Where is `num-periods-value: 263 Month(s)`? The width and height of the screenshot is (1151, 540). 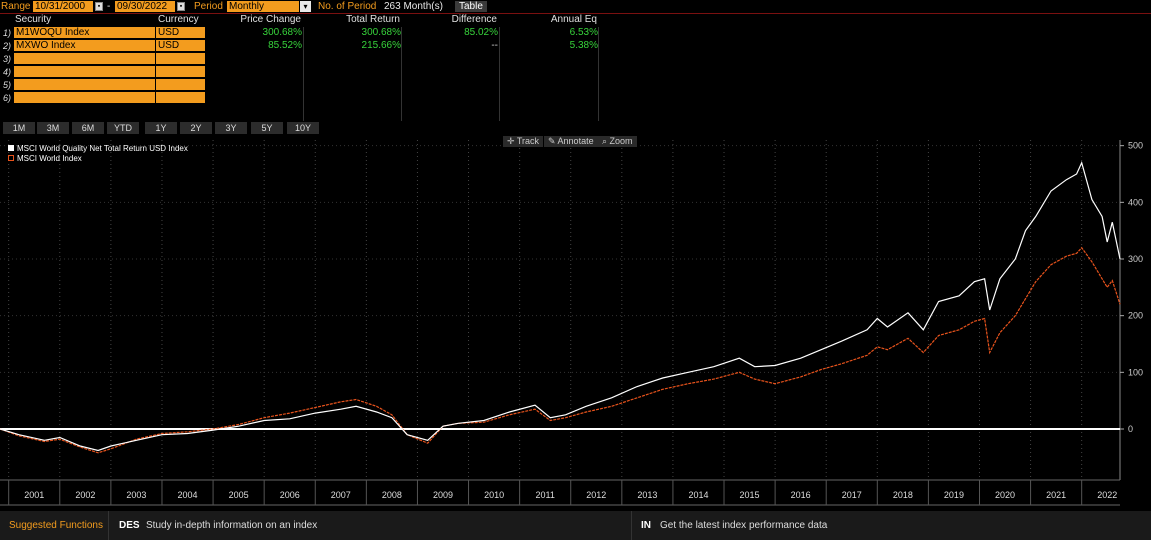
num-periods-value: 263 Month(s) is located at coordinates (413, 6).